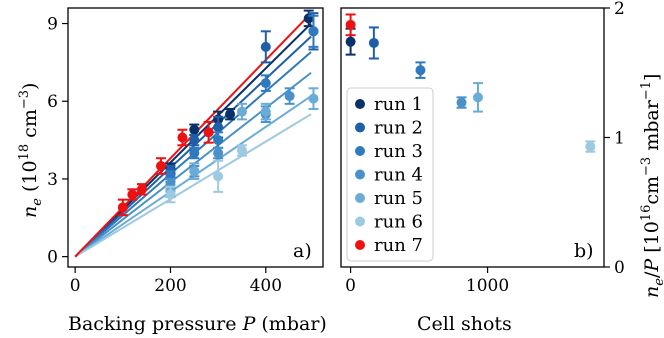 Image resolution: width=664 pixels, height=338 pixels. Describe the element at coordinates (619, 139) in the screenshot. I see `y-tick-label: 1` at that location.